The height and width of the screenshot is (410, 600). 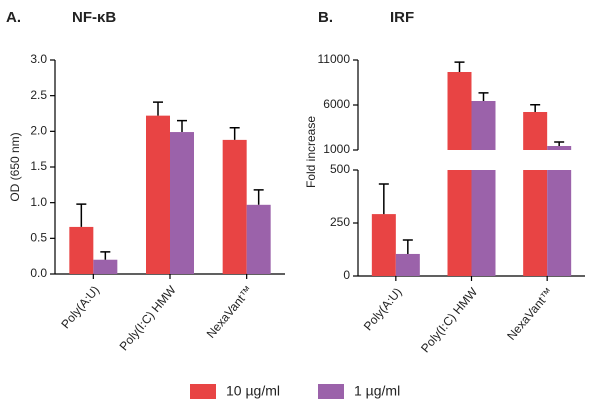 I want to click on y-tick-label: 3.0, so click(x=38, y=59).